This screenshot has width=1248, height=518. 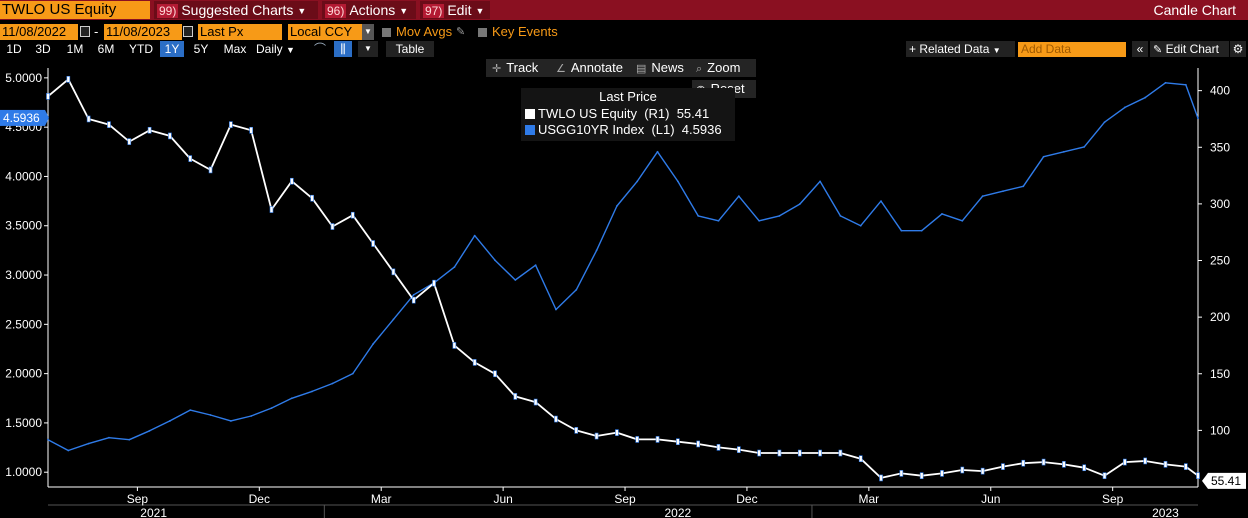 What do you see at coordinates (368, 32) in the screenshot?
I see `currency-dropdown-icon: ▼` at bounding box center [368, 32].